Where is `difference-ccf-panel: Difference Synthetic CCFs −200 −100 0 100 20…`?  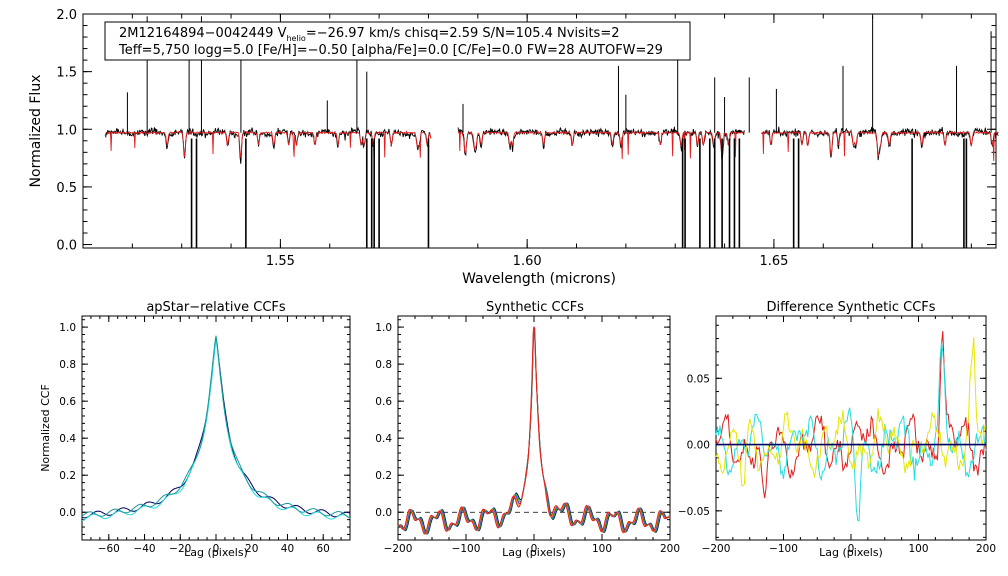 difference-ccf-panel: Difference Synthetic CCFs −200 −100 0 100 20… is located at coordinates (837, 429).